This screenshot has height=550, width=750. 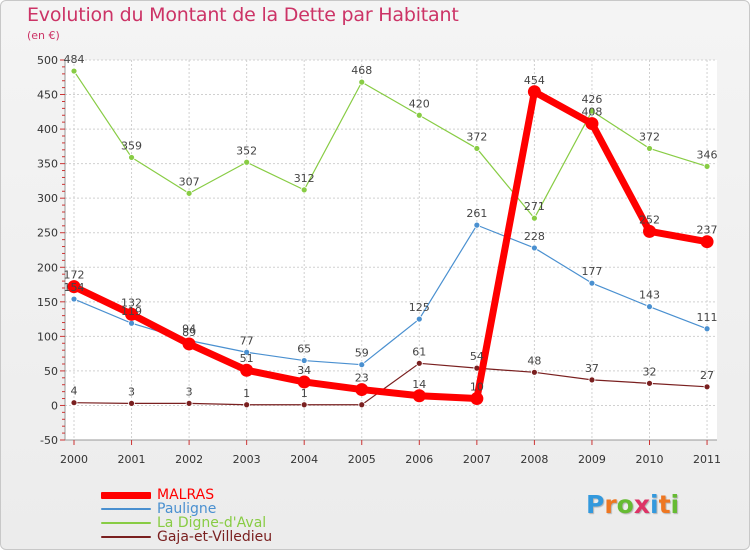 I want to click on y-tick-label: 350, so click(x=47, y=164).